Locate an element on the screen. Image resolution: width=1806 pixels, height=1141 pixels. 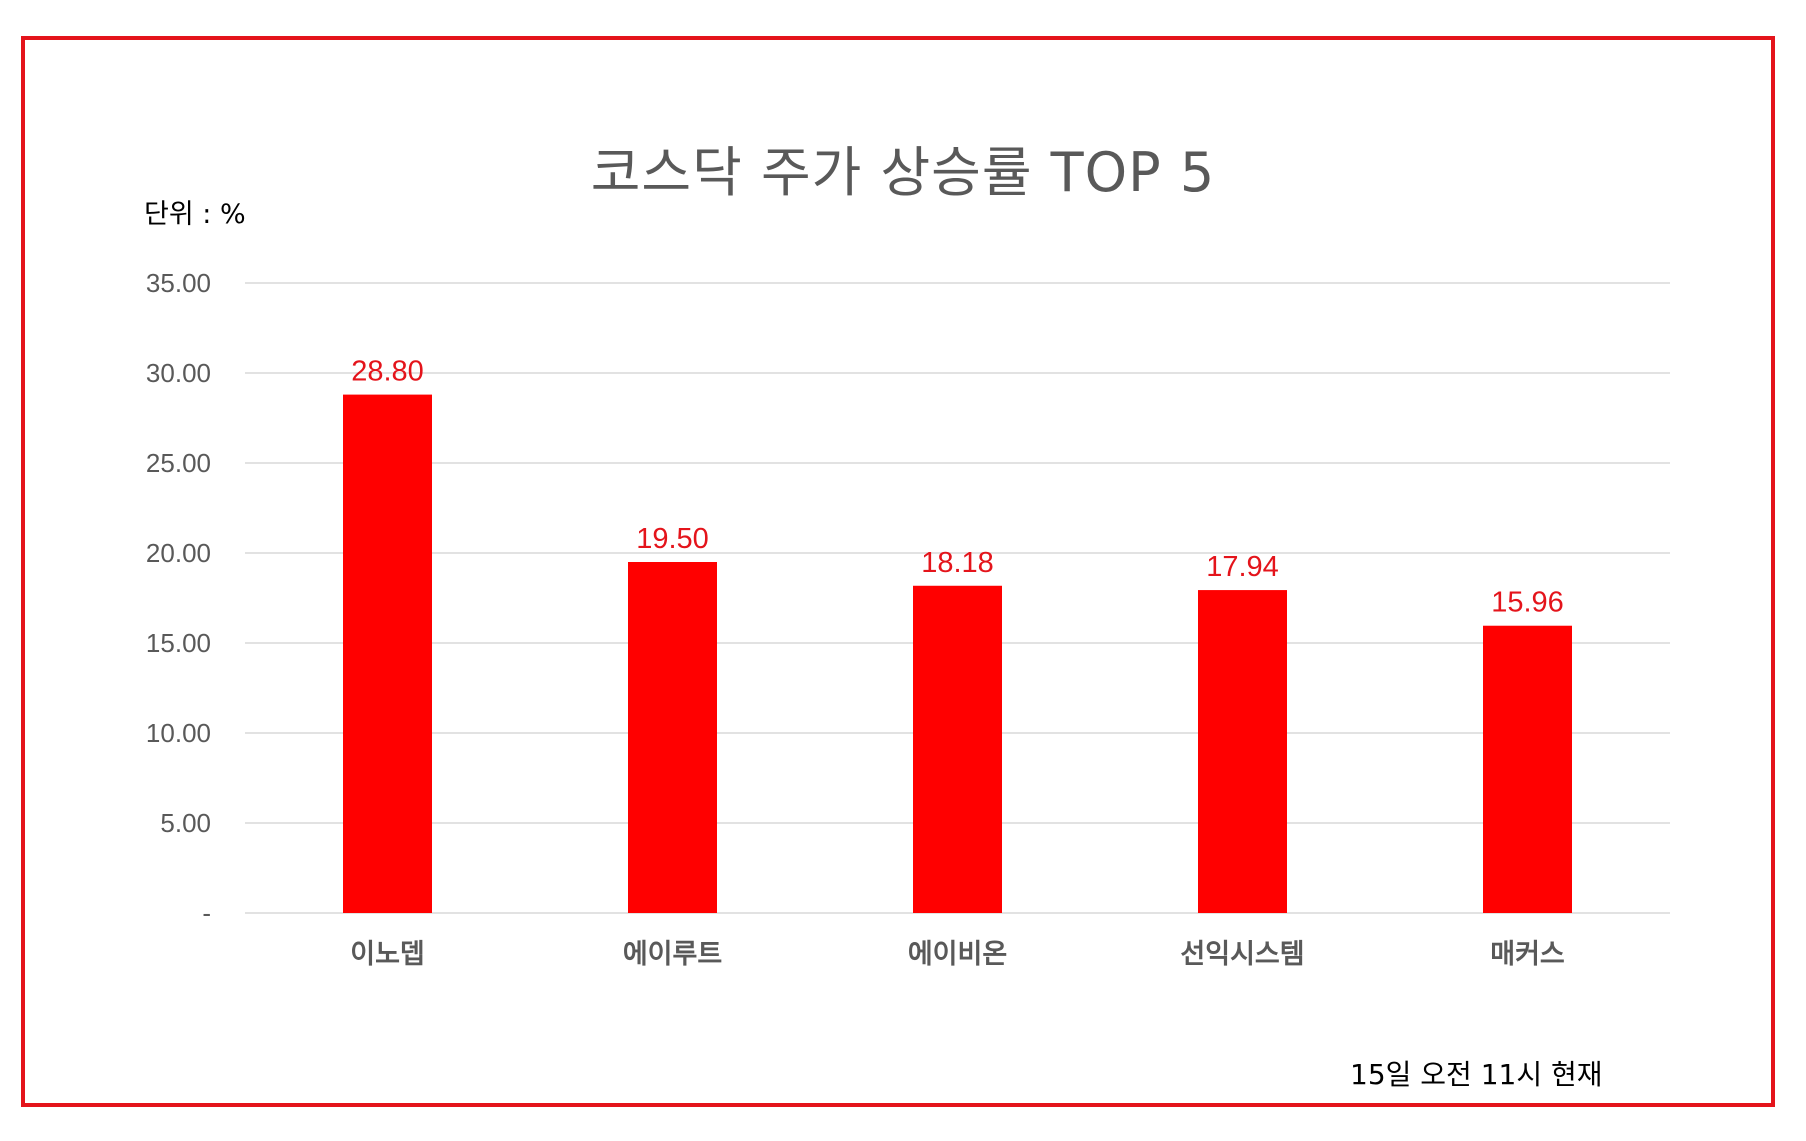
x-axis-labels: 이노뎁 에이루트 에이비온 선익시스템 매커스 is located at coordinates (957, 954).